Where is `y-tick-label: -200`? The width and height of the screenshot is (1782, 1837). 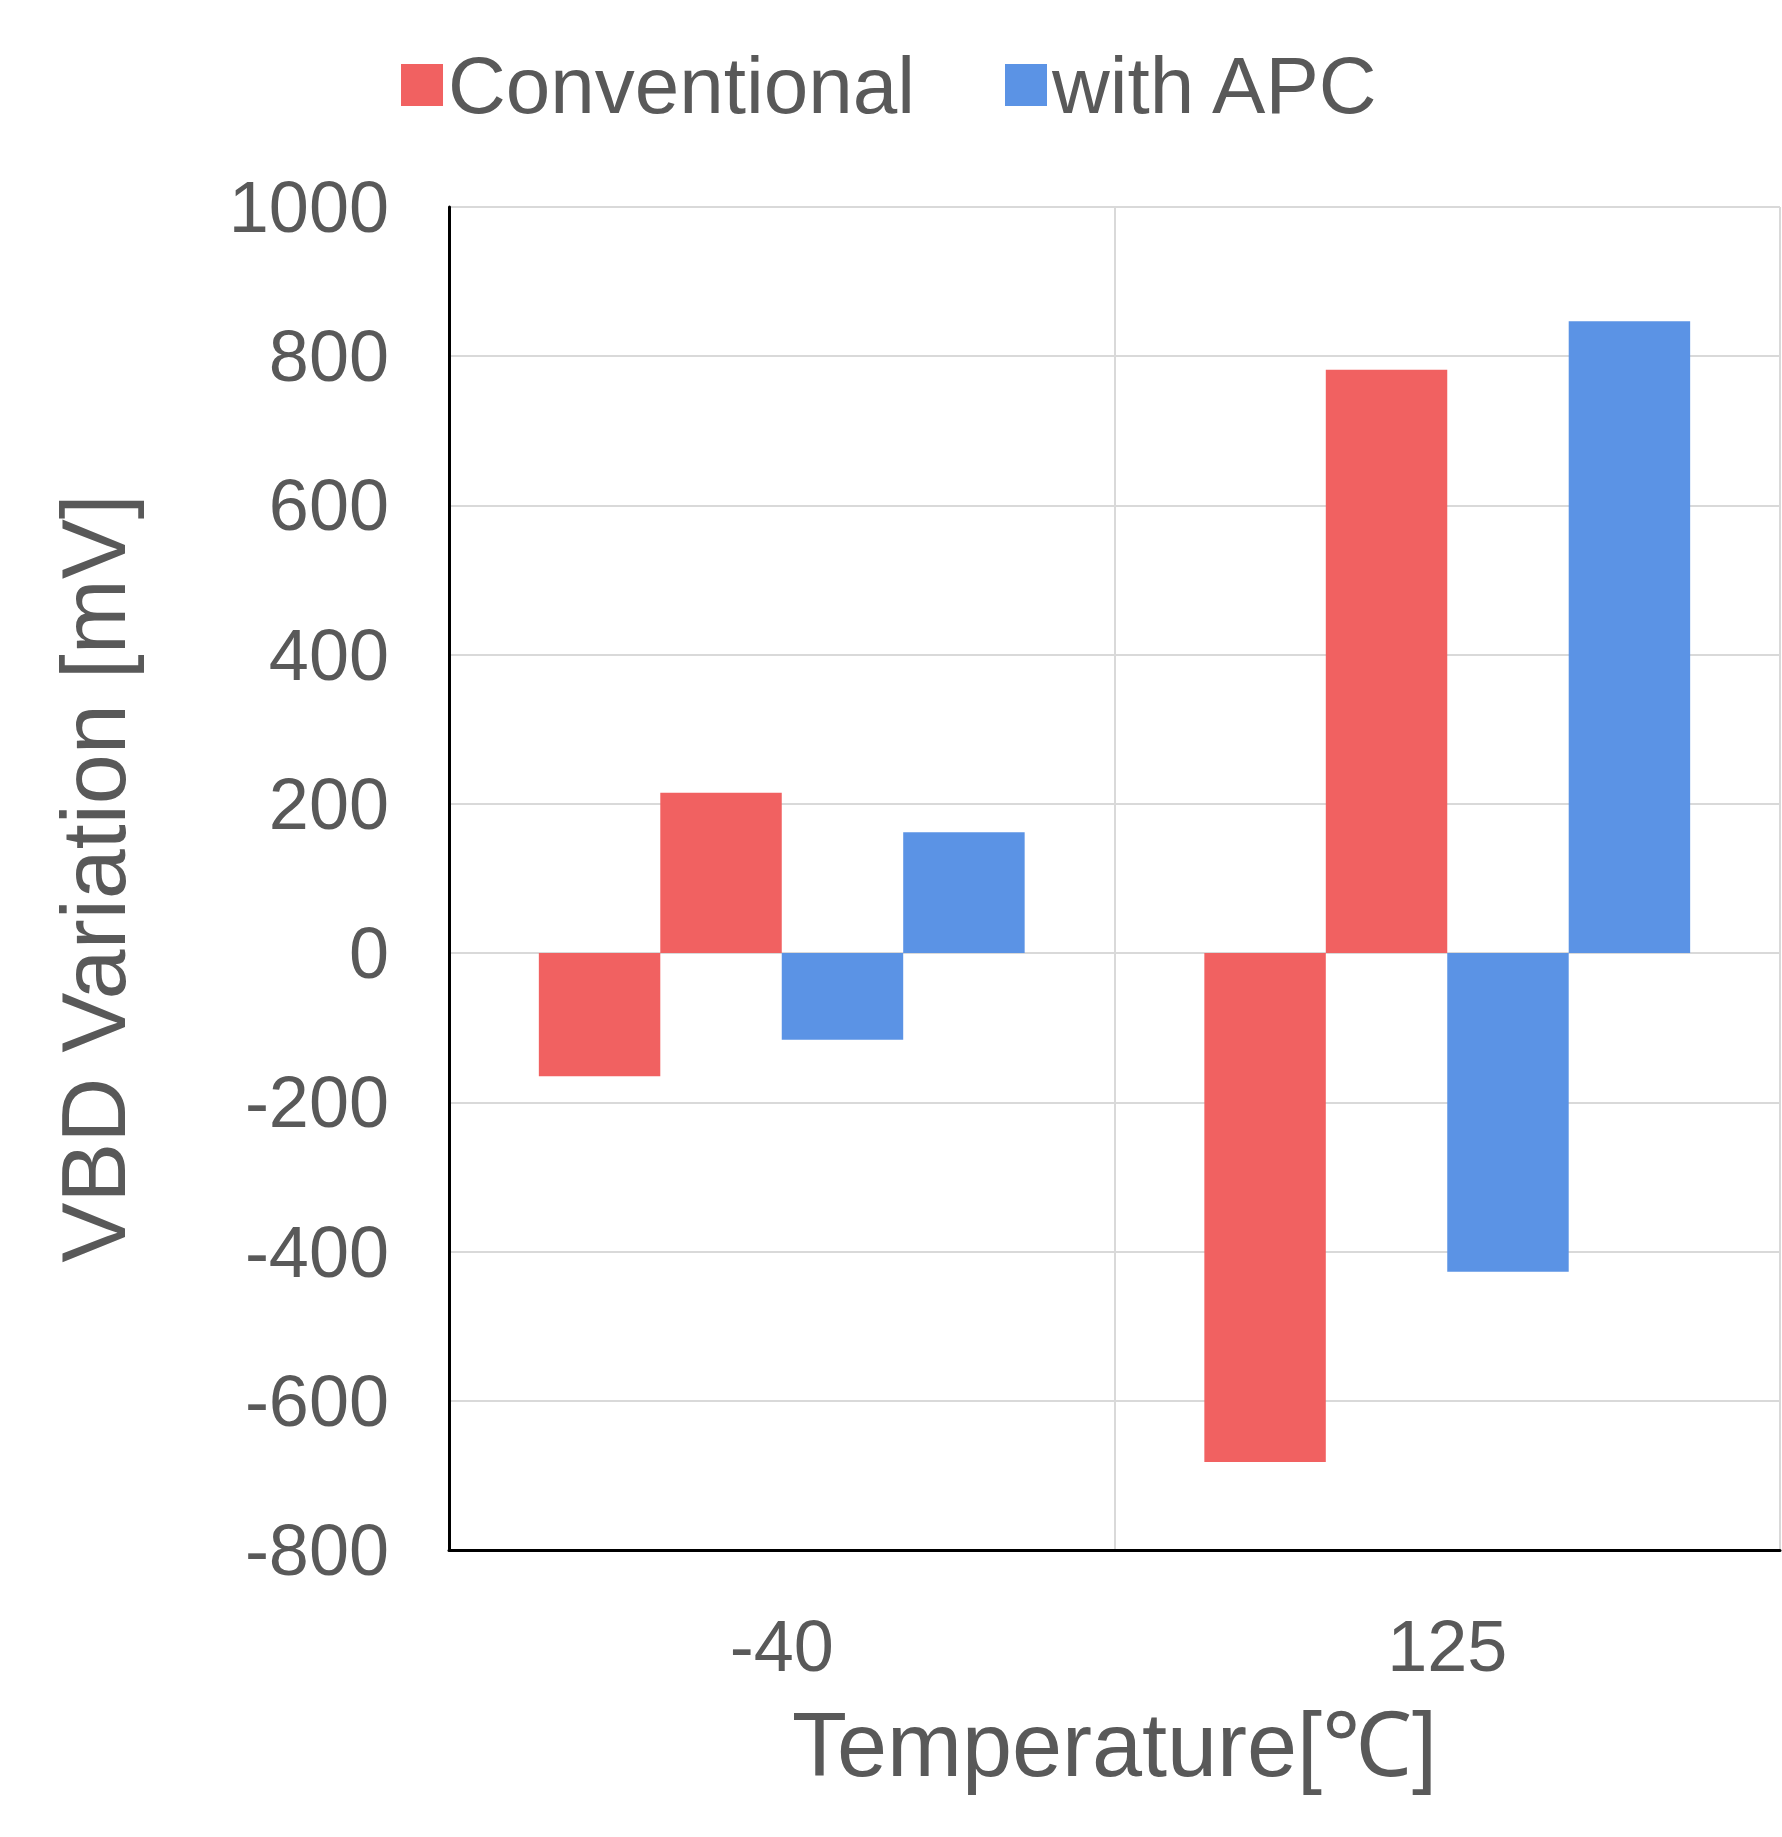 y-tick-label: -200 is located at coordinates (316, 1102).